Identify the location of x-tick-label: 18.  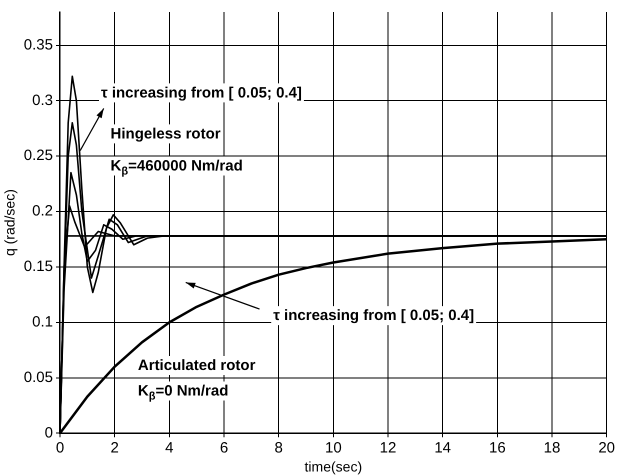
(552, 447).